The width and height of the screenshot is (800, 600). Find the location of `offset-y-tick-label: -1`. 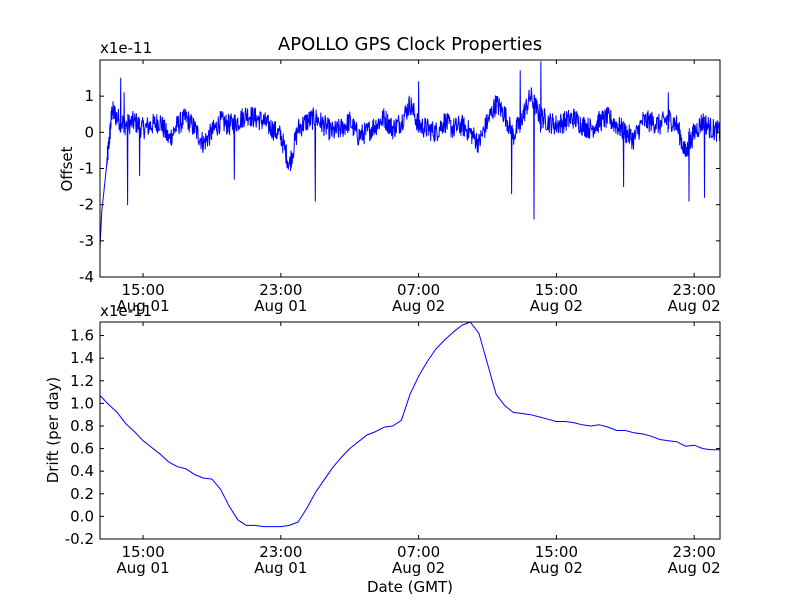

offset-y-tick-label: -1 is located at coordinates (86, 169).